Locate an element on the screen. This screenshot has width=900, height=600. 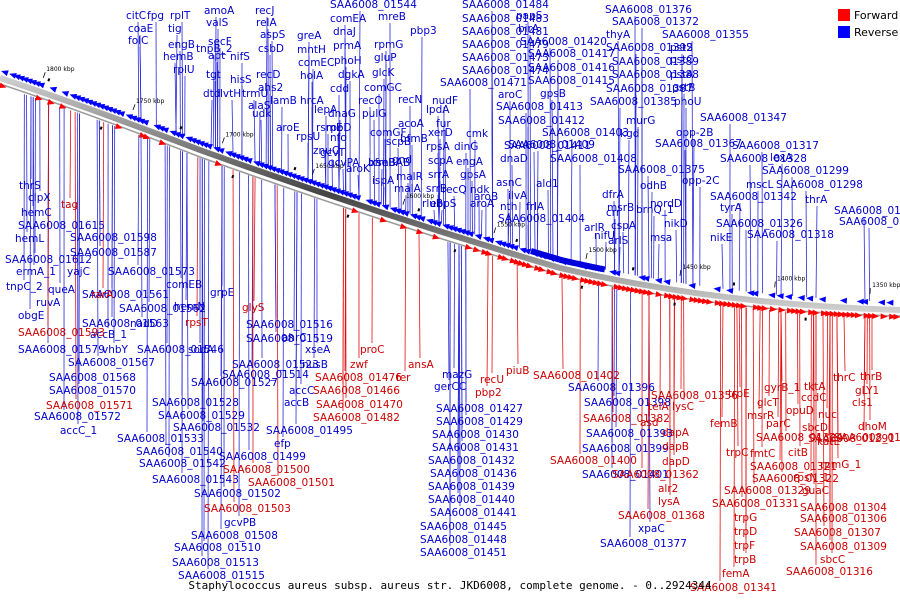
gene-label-reverse: ruvA is located at coordinates (48, 303).